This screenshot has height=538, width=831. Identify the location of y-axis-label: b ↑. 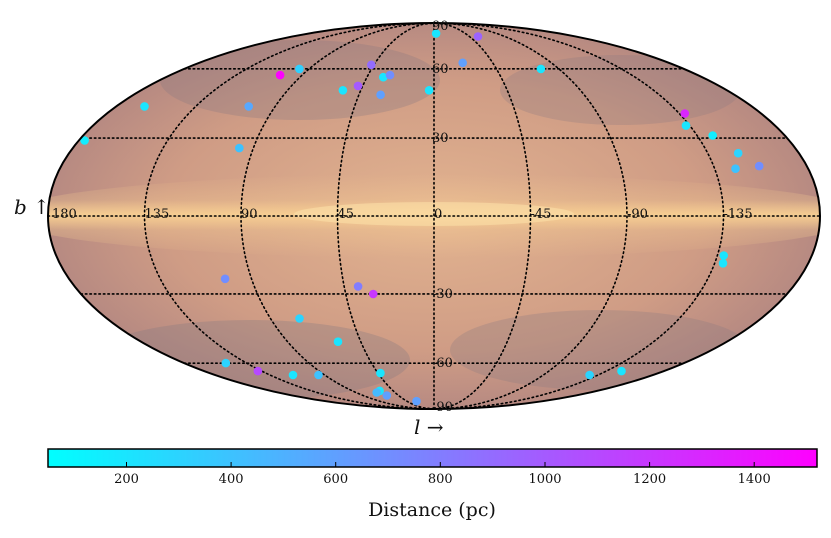
(32, 207).